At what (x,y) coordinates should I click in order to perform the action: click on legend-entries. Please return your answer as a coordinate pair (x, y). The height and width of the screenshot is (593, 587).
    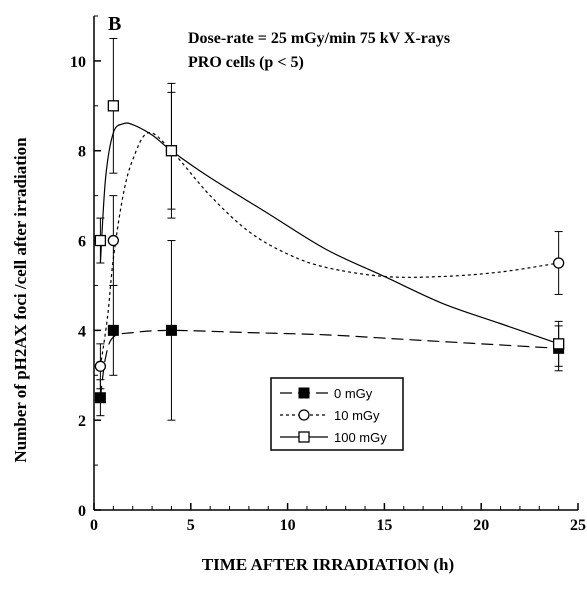
    Looking at the image, I should click on (304, 415).